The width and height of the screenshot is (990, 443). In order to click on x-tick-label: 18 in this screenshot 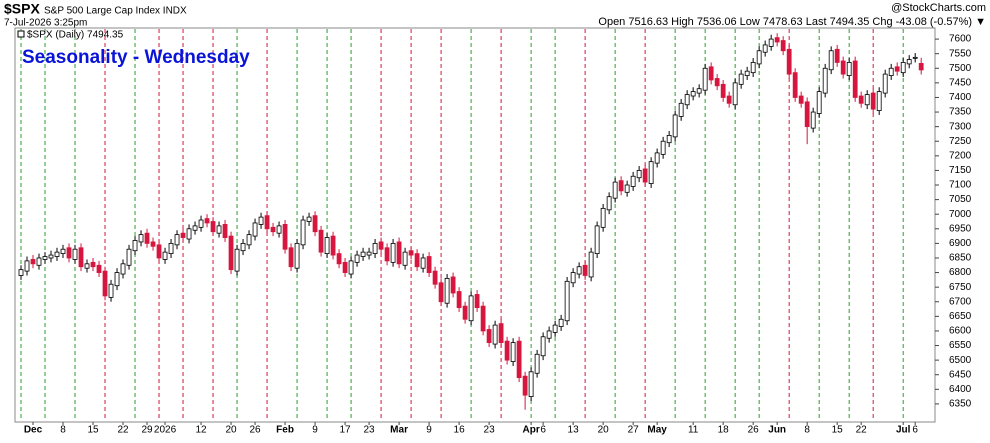, I will do `click(724, 430)`.